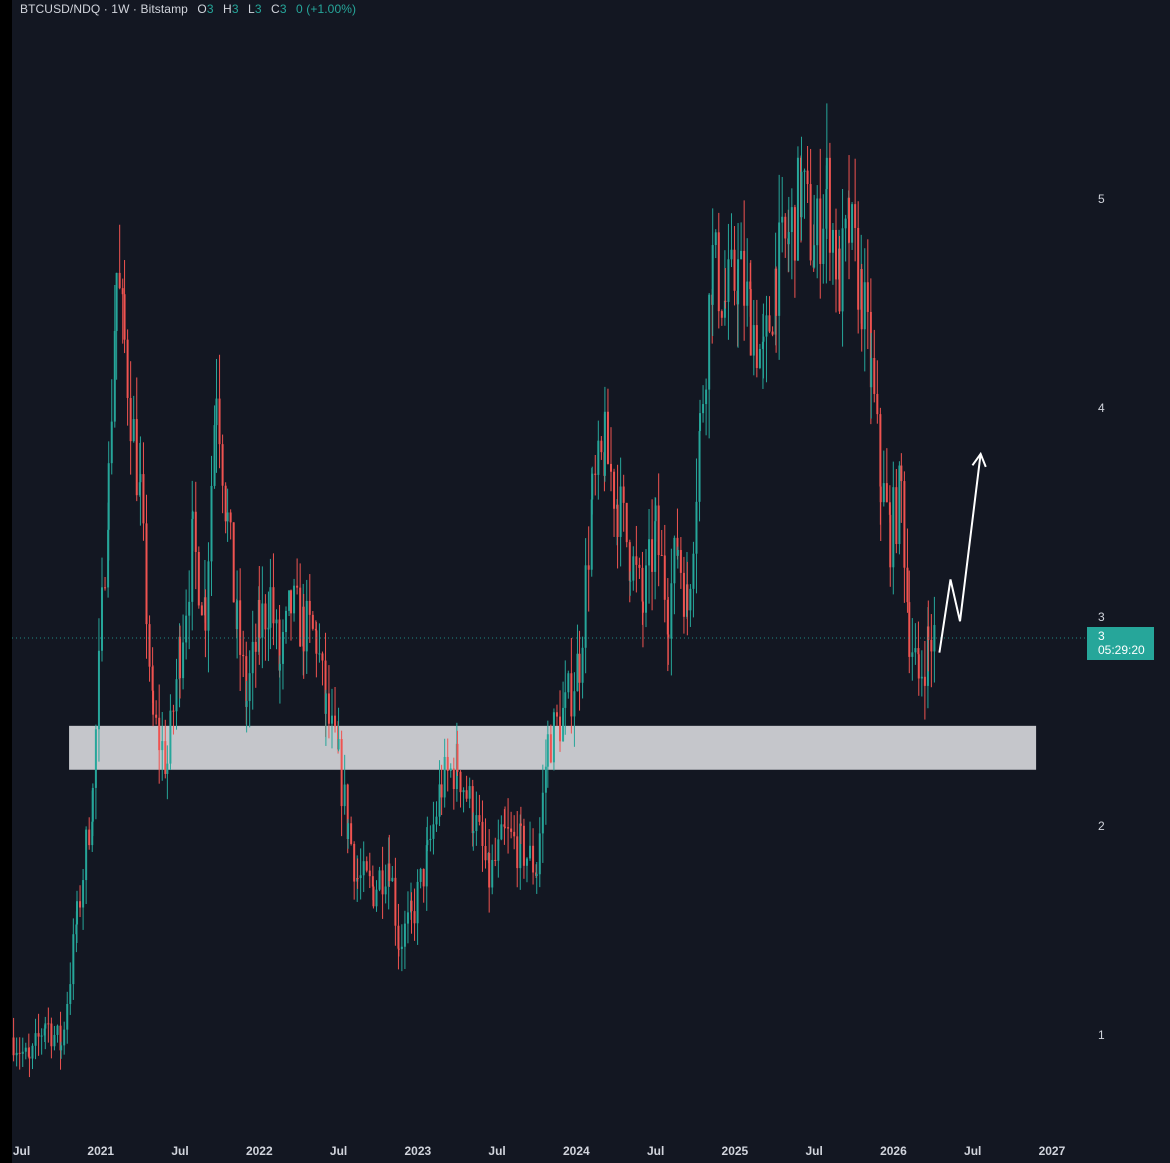 The width and height of the screenshot is (1170, 1163). What do you see at coordinates (104, 9) in the screenshot?
I see `symbol-title: BTCUSD/NDQ · 1W · Bitstamp` at bounding box center [104, 9].